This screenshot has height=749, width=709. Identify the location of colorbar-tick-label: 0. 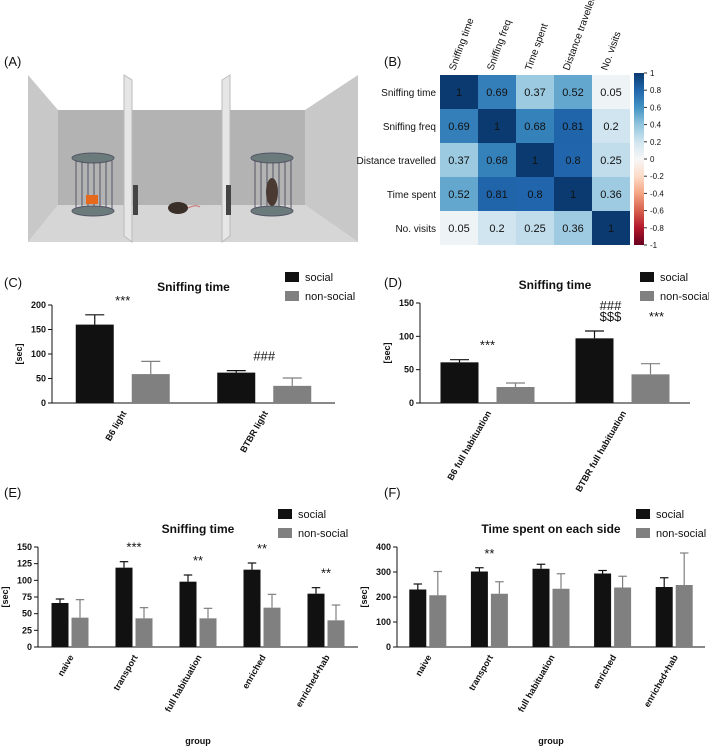
(652, 159).